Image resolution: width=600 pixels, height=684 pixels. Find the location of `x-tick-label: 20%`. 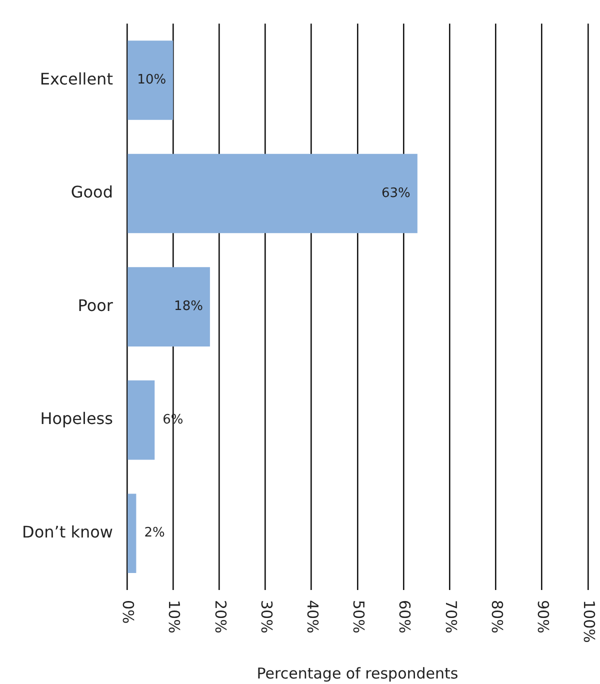

x-tick-label: 20% is located at coordinates (220, 617).